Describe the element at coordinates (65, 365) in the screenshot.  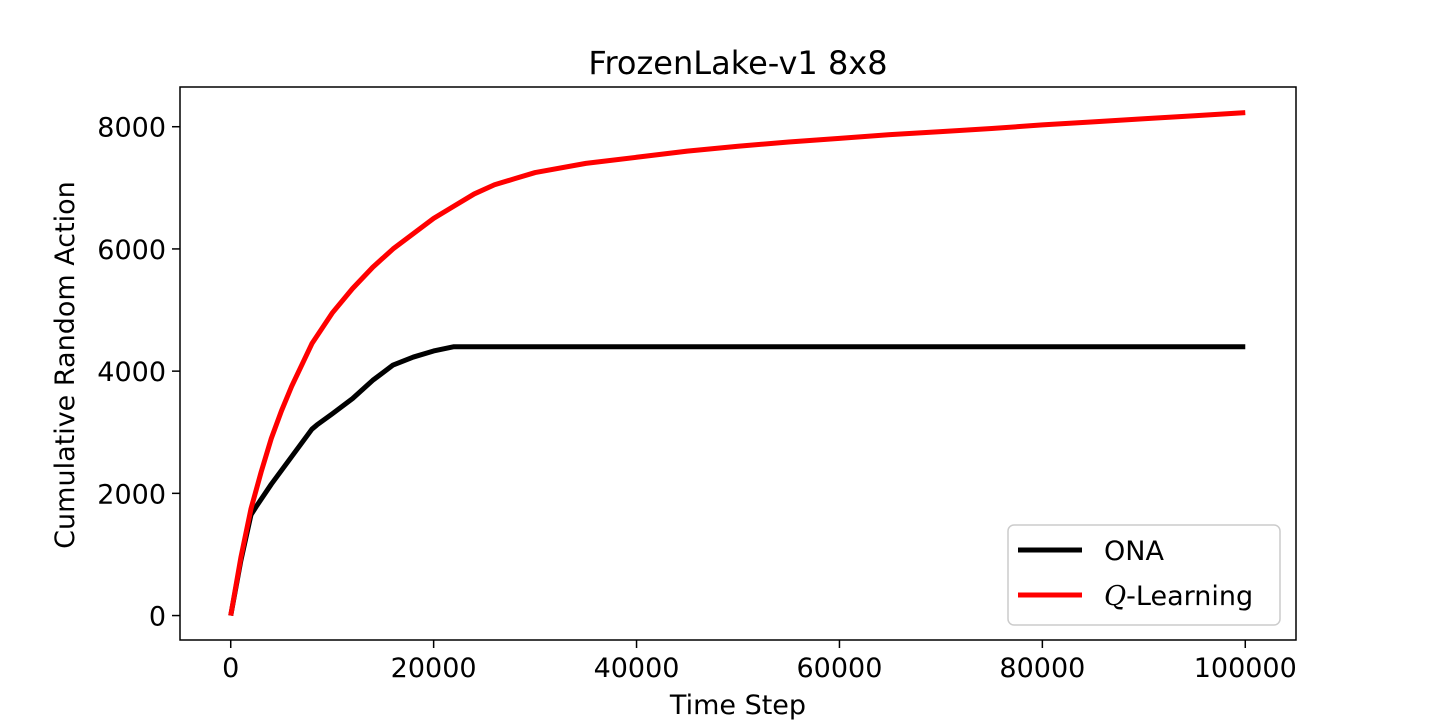
I see `y-axis-title: Cumulative Random Action` at that location.